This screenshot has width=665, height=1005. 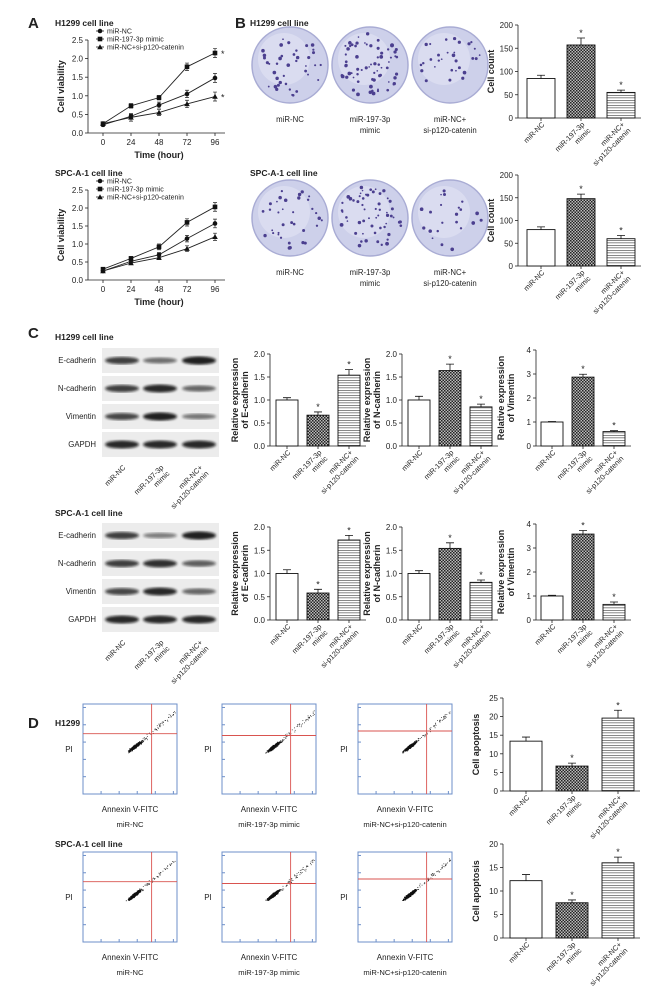 I want to click on series-triangle: *, so click(x=162, y=108).